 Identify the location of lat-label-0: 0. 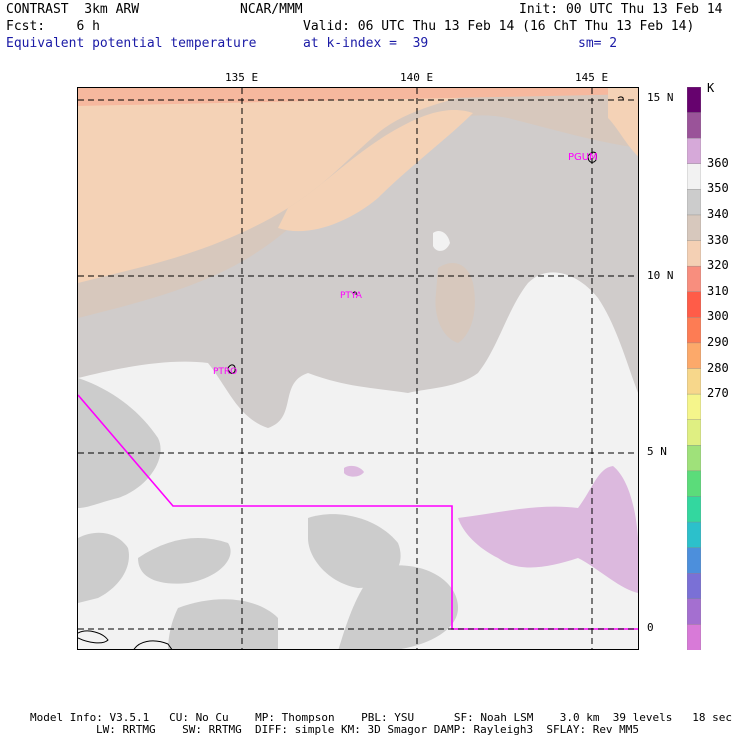
(650, 627).